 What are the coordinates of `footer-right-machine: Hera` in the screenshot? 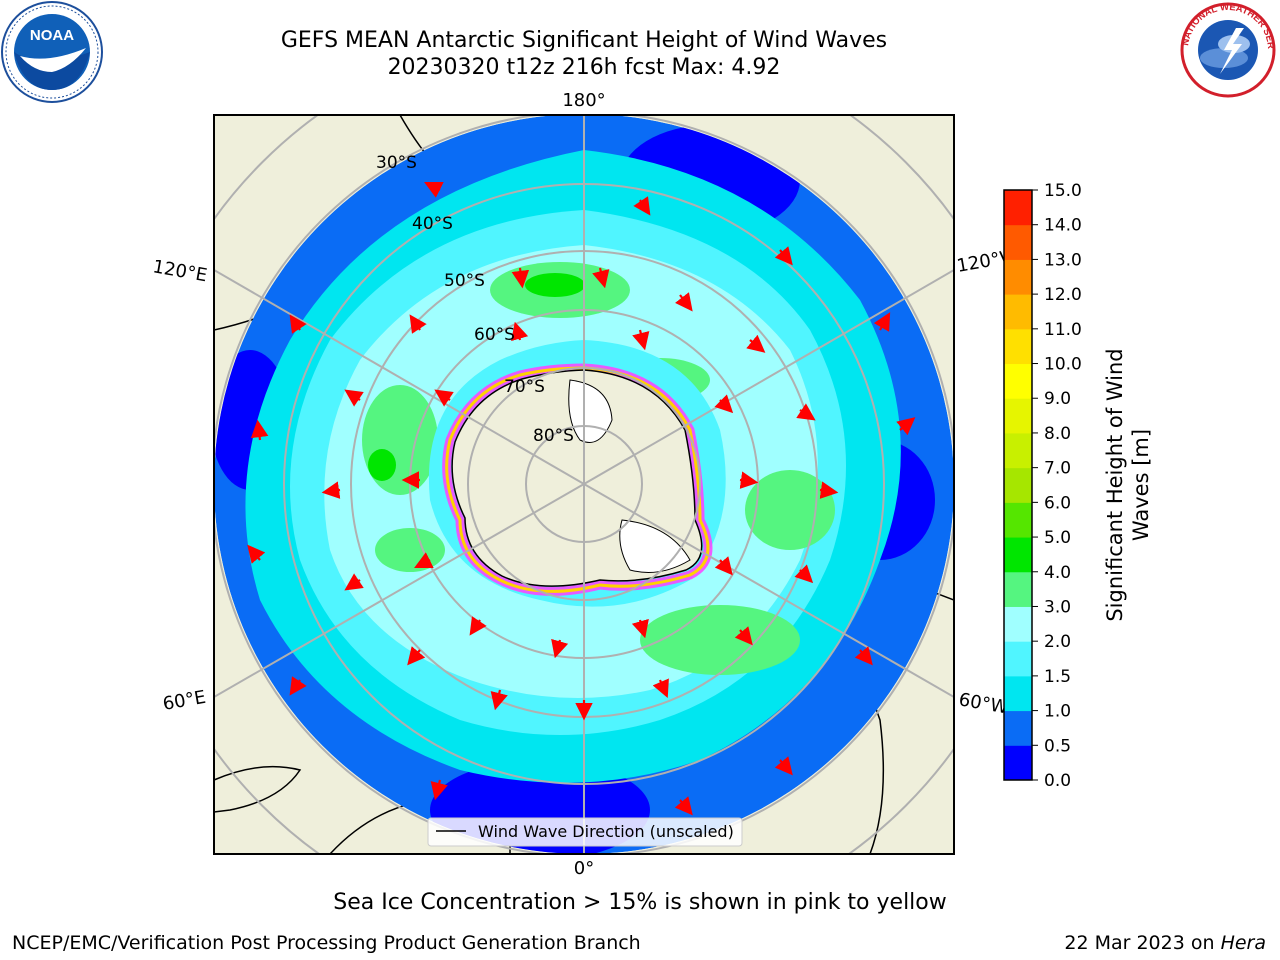 It's located at (1243, 943).